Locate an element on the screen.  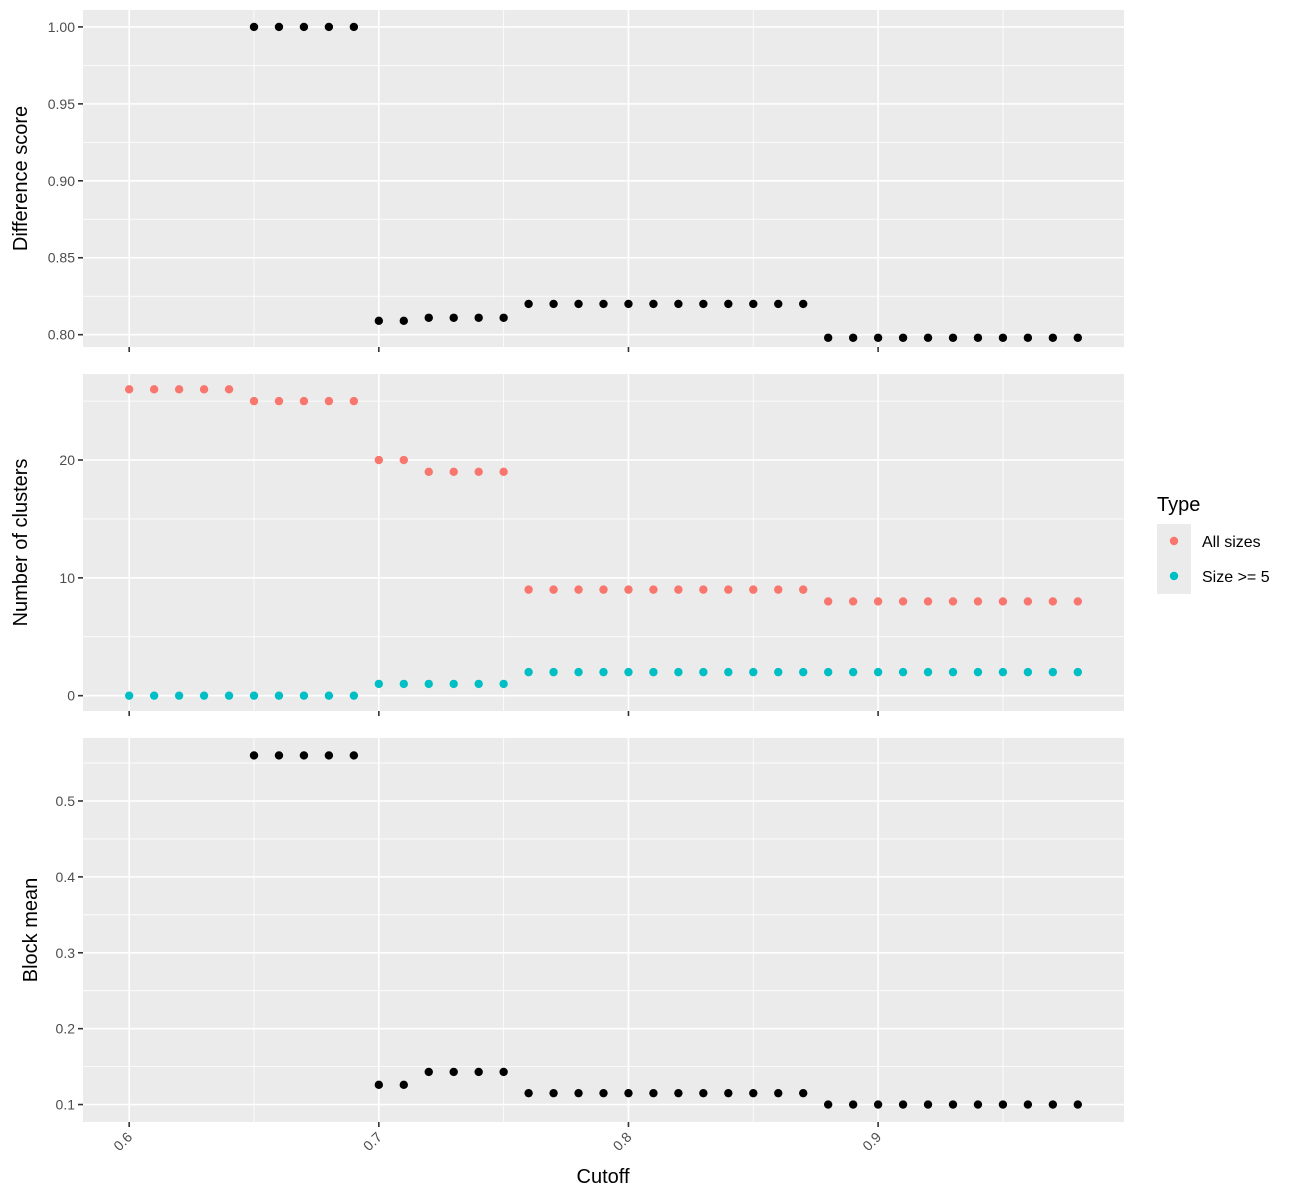
y-tick-label: 0.95 is located at coordinates (61, 104).